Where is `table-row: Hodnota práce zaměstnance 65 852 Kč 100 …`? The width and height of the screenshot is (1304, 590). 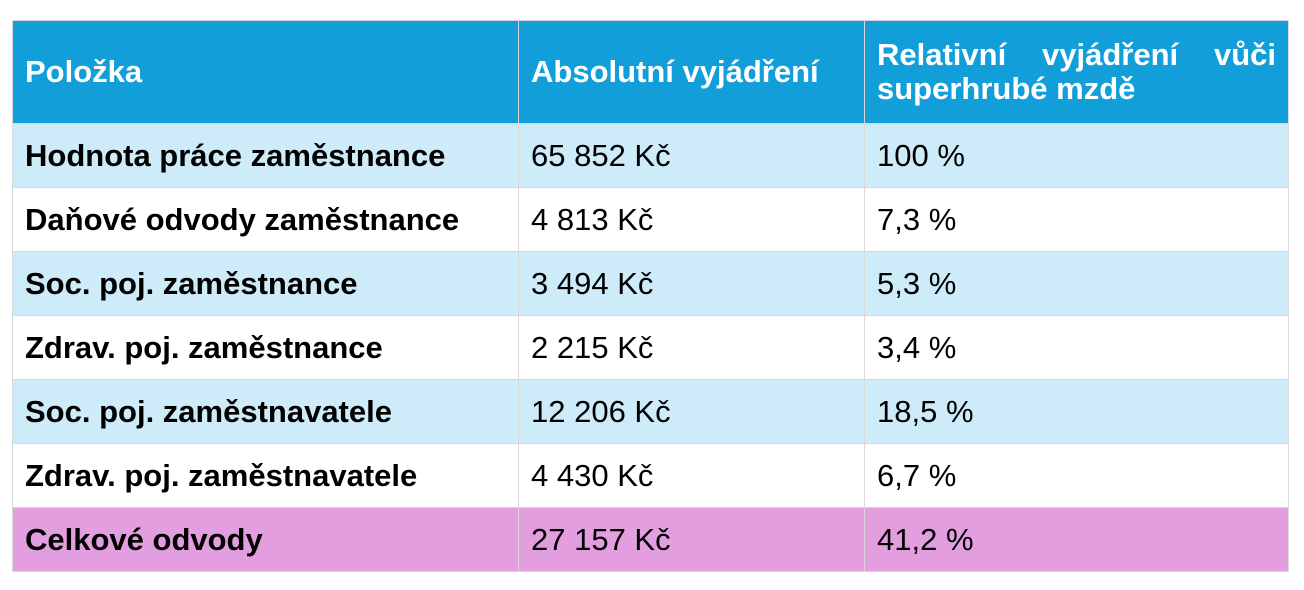 table-row: Hodnota práce zaměstnance 65 852 Kč 100 … is located at coordinates (650, 155).